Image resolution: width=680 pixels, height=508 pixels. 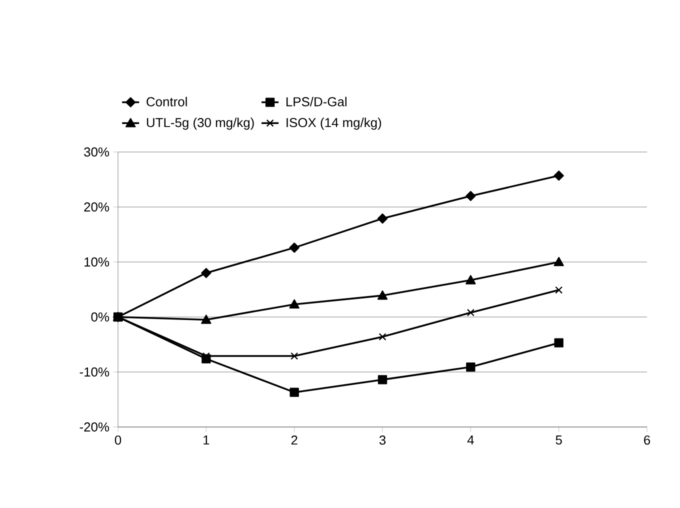 What do you see at coordinates (382, 440) in the screenshot?
I see `x-tick-label: 3` at bounding box center [382, 440].